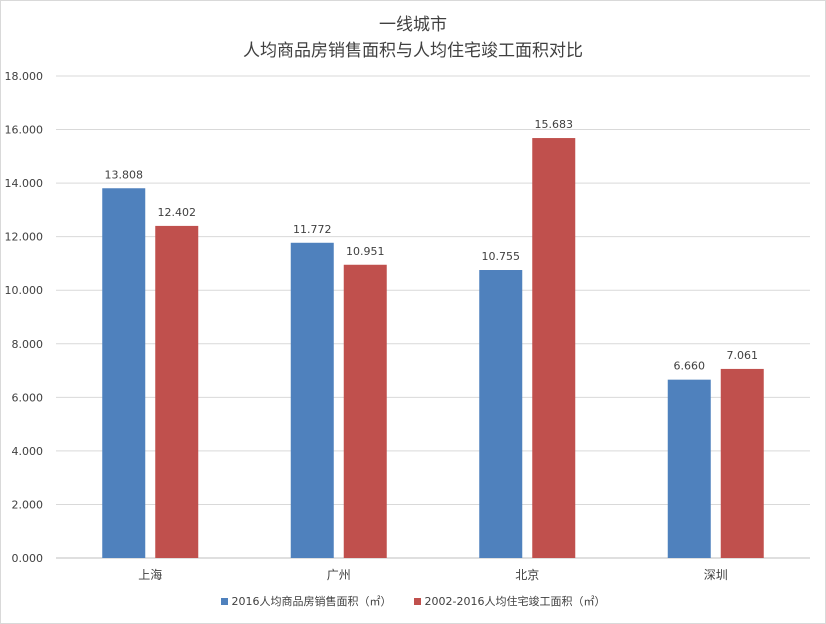  What do you see at coordinates (224, 601) in the screenshot?
I see `legend-swatch-sales` at bounding box center [224, 601].